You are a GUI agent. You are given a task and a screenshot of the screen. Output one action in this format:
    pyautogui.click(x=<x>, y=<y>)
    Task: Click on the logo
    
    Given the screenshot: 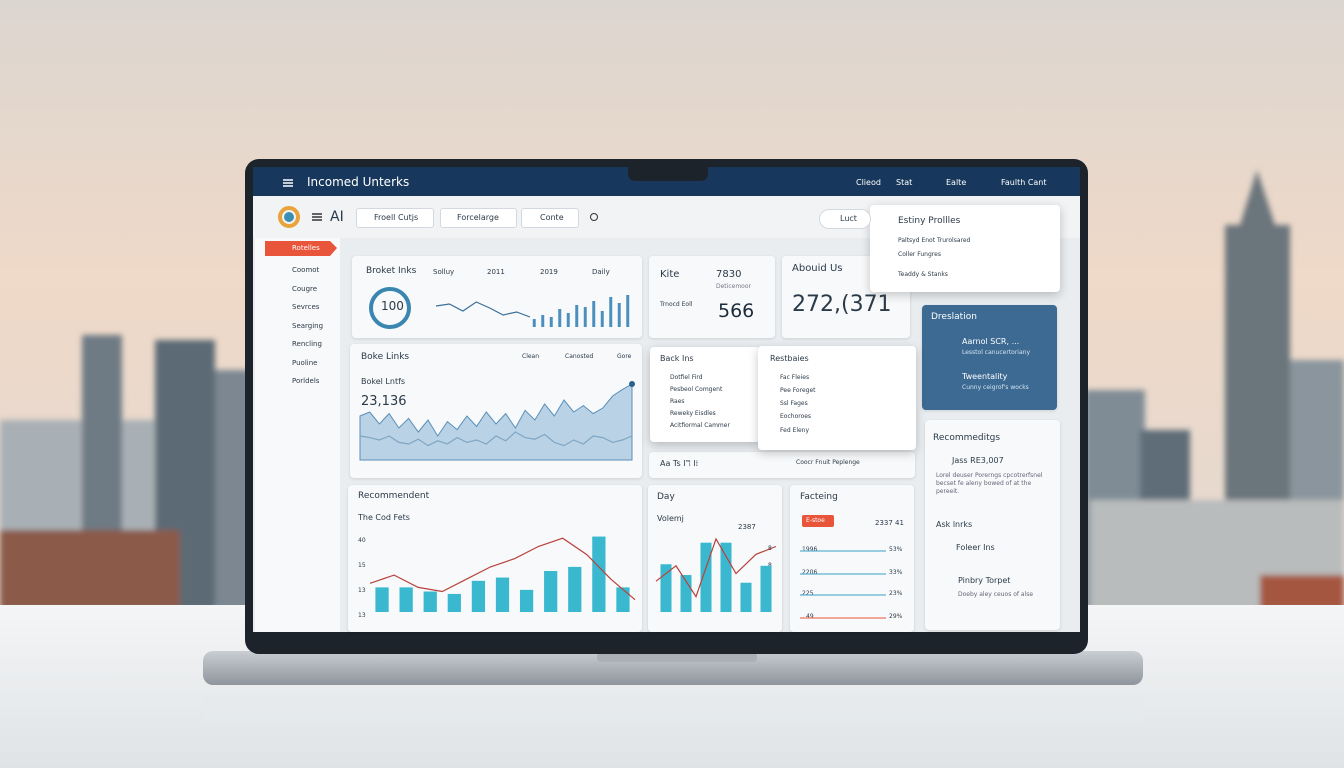 What is the action you would take?
    pyautogui.click(x=289, y=217)
    